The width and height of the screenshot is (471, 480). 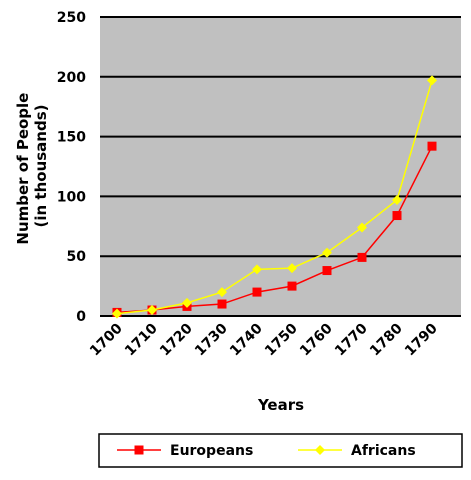 What do you see at coordinates (141, 339) in the screenshot?
I see `x-tick-label: 1710` at bounding box center [141, 339].